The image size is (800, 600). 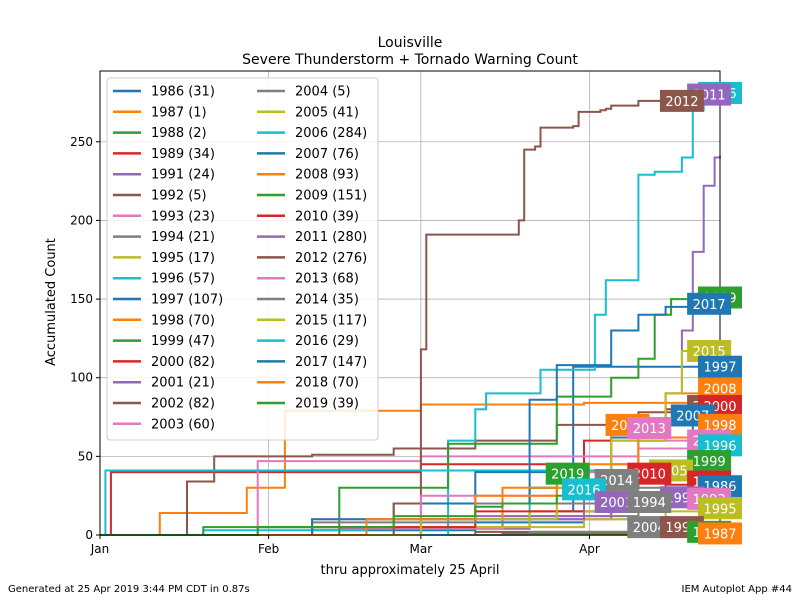 I want to click on legend-label: 1988 (2), so click(x=179, y=133).